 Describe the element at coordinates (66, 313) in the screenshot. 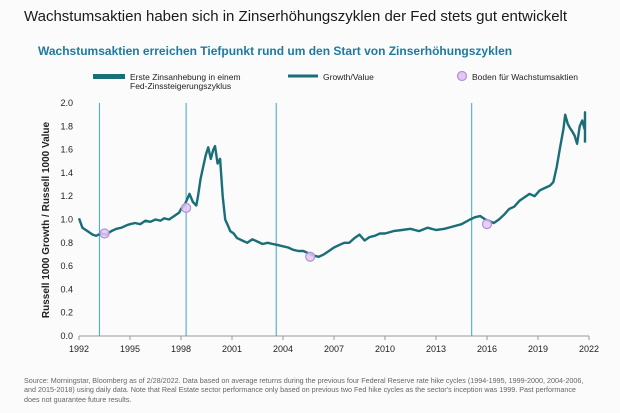

I see `y-tick-label: 0.2` at that location.